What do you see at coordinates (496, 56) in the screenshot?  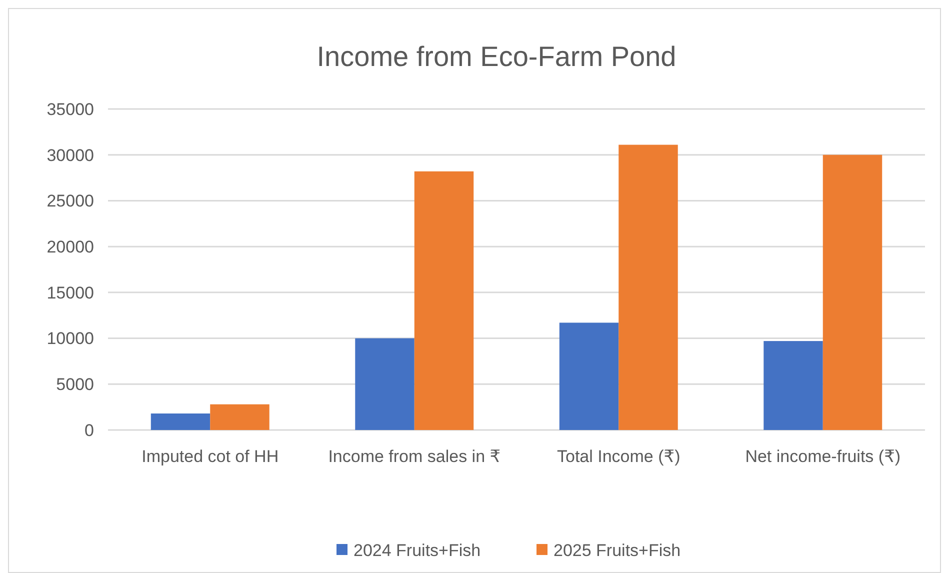 I see `chart-title: Income from Eco-Farm Pond` at bounding box center [496, 56].